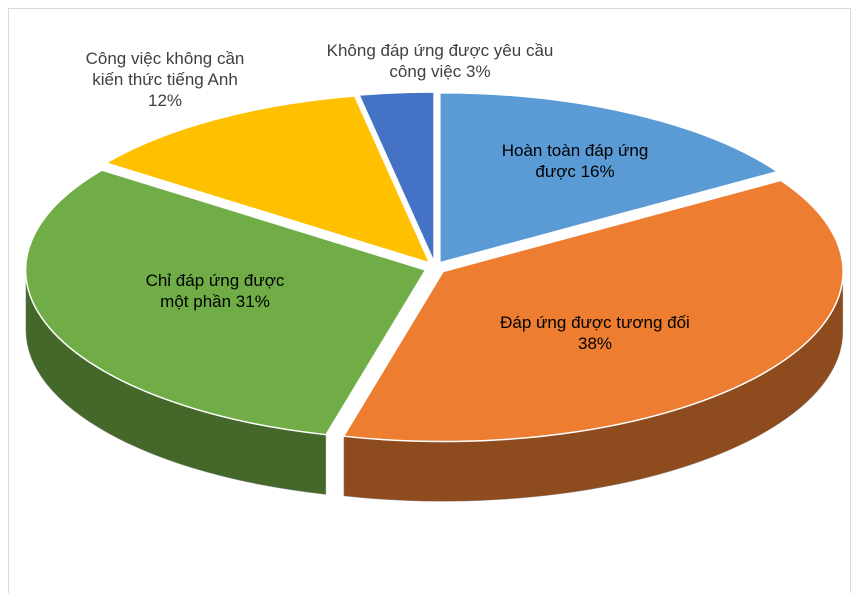  Describe the element at coordinates (165, 100) in the screenshot. I see `value-label: 12%` at that location.